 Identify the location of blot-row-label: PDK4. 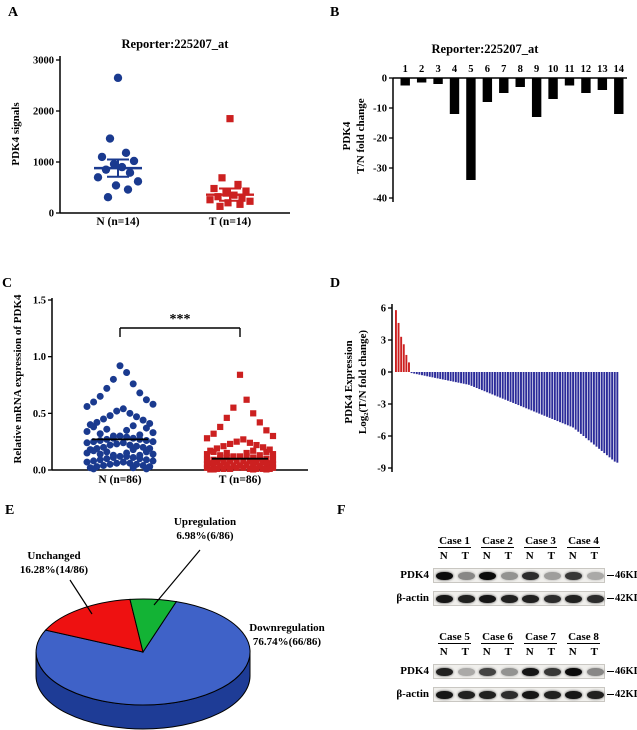
(414, 671).